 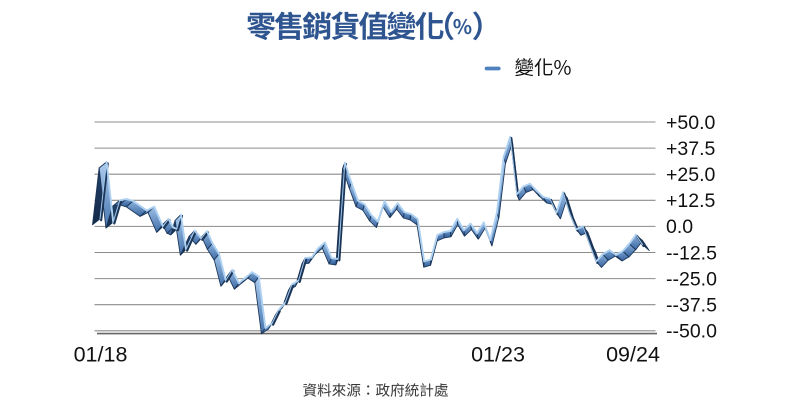 I want to click on svg-text: +25.0, so click(x=690, y=175).